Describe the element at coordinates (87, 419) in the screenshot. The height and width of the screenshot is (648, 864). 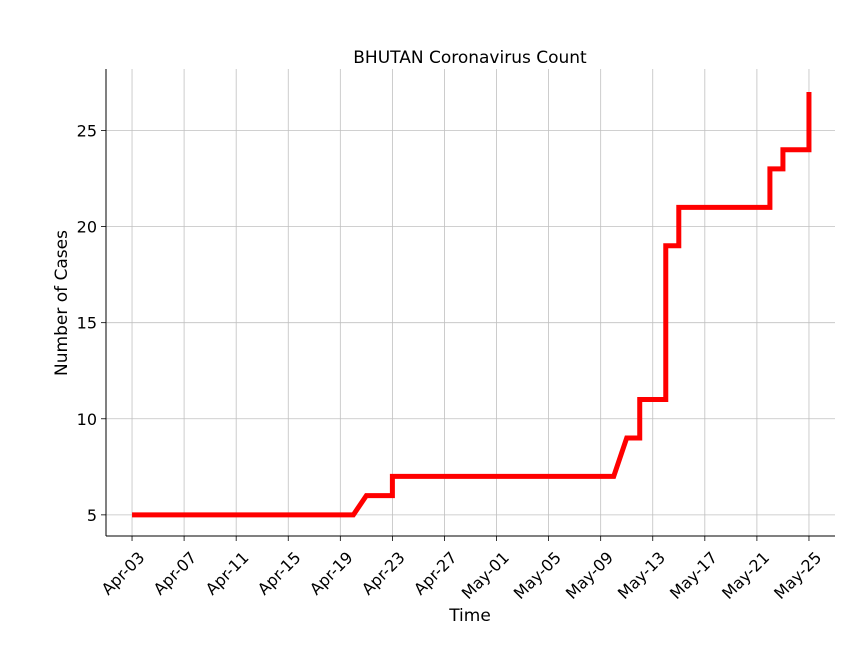
I see `y-tick-label: 10` at that location.